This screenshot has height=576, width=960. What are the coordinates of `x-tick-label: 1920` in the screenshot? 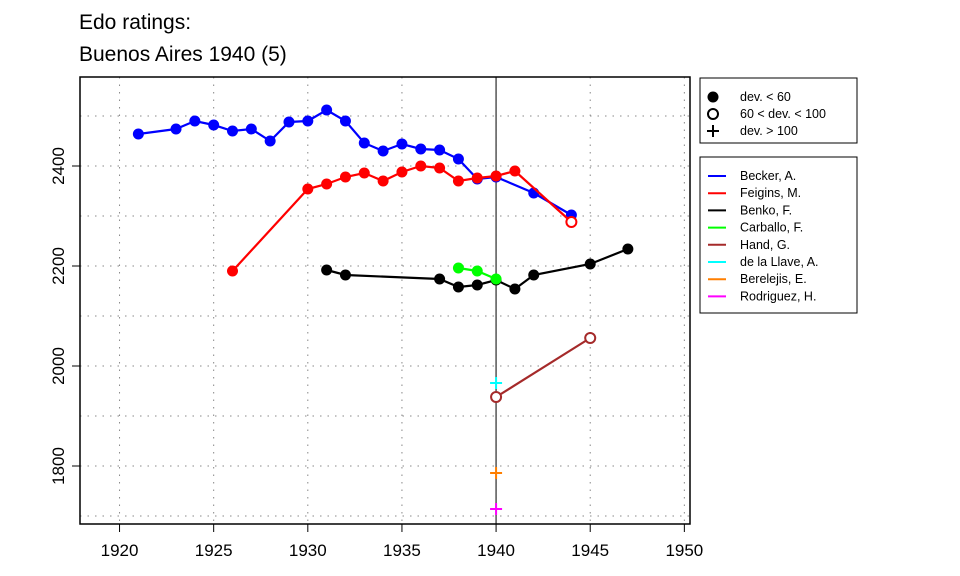 It's located at (120, 550).